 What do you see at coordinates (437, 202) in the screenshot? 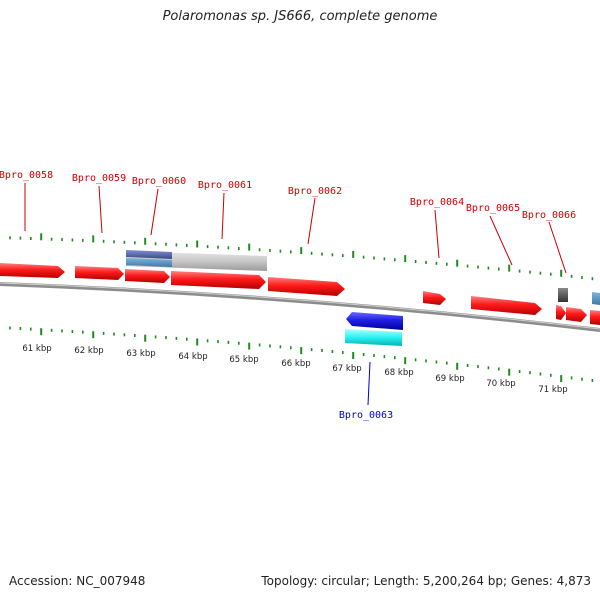
I see `gene-label-bpro-0064: Bpro_0064` at bounding box center [437, 202].